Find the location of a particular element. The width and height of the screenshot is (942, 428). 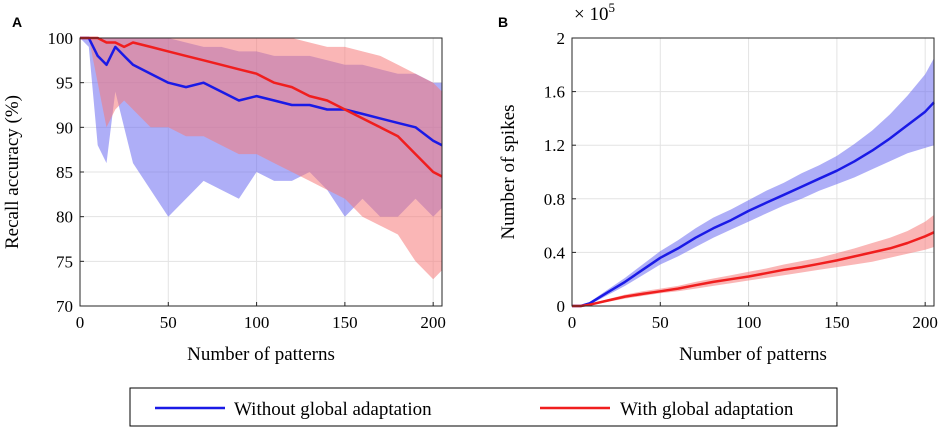

panel-b-ytick-label: 0.8 is located at coordinates (554, 199).